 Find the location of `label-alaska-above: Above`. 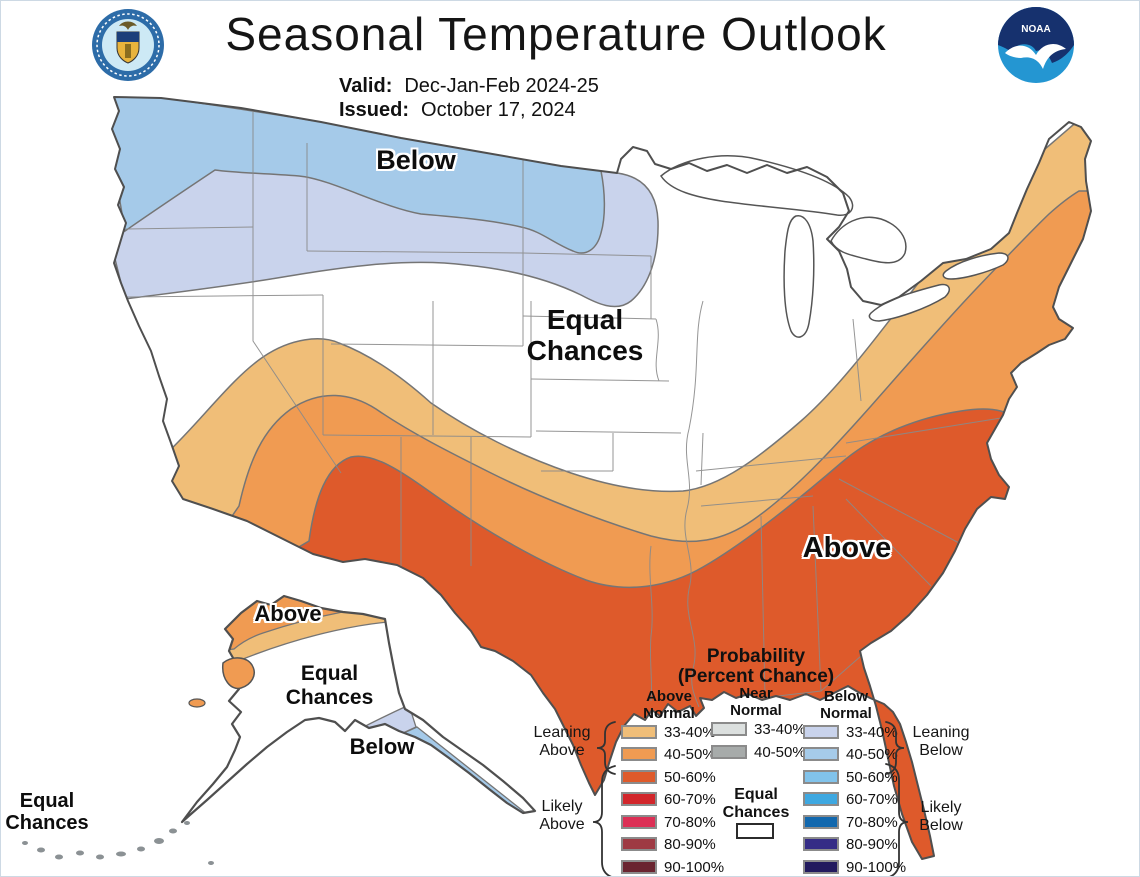

label-alaska-above: Above is located at coordinates (288, 613).